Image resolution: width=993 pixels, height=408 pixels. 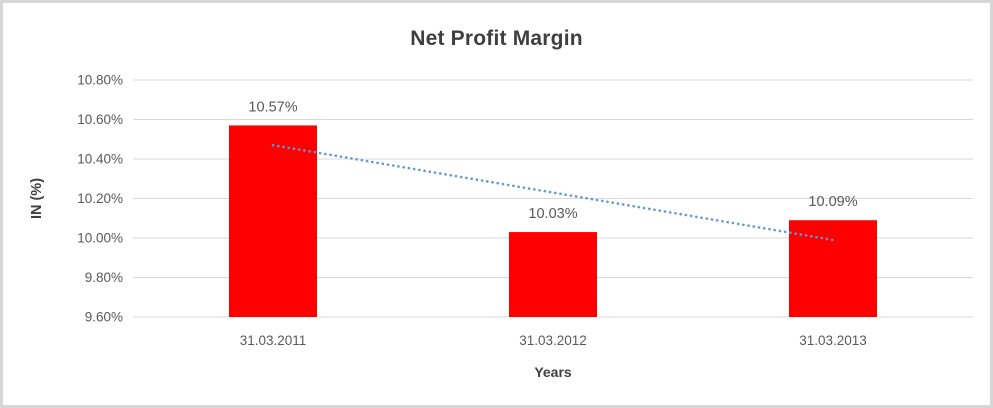 I want to click on x-tick-label: 31.03.2012, so click(x=553, y=340).